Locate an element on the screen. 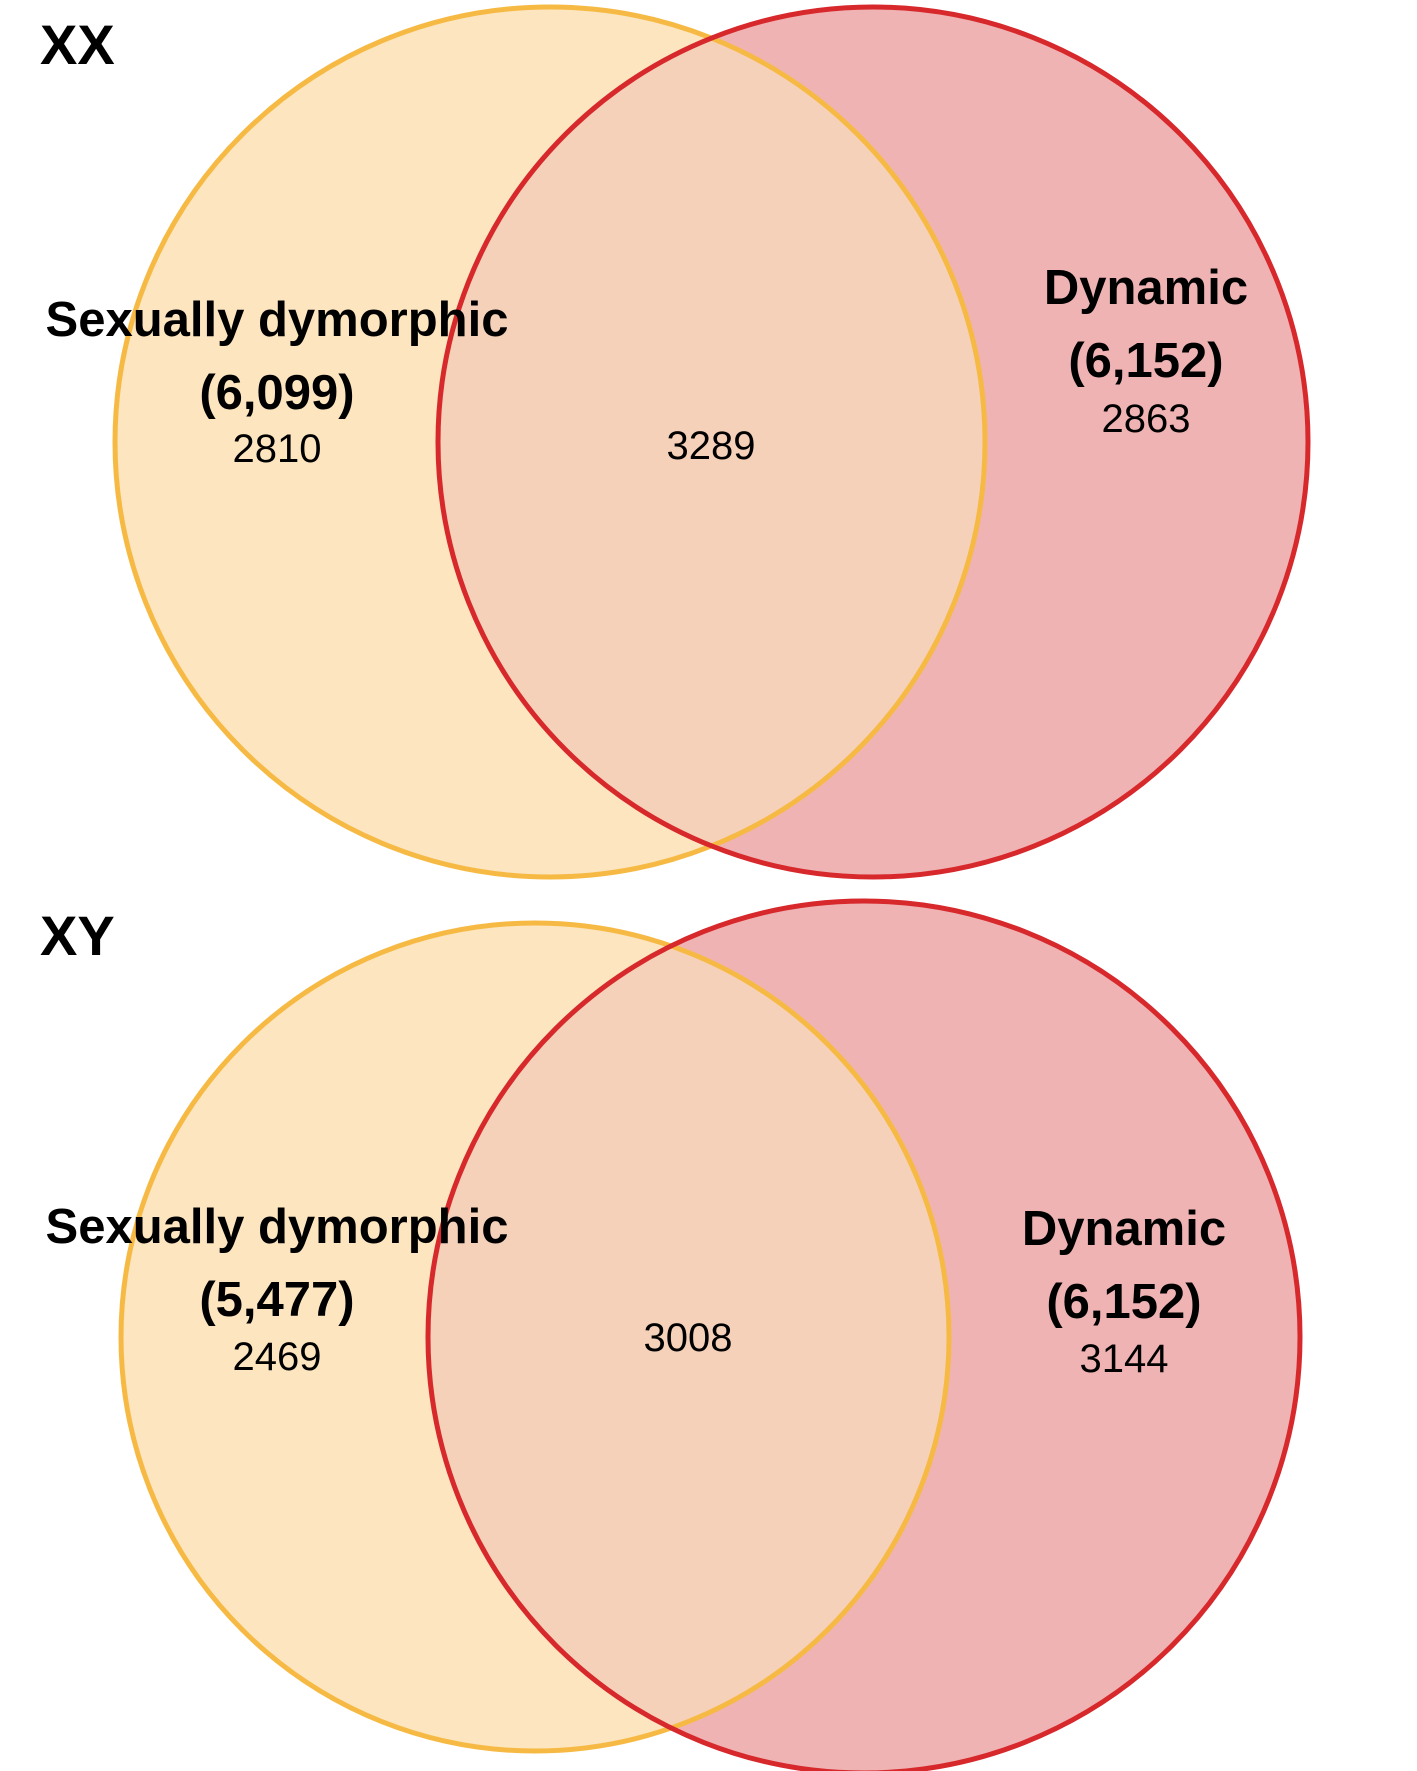 The width and height of the screenshot is (1417, 1771). overlap-count-xx: 3289 is located at coordinates (711, 446).